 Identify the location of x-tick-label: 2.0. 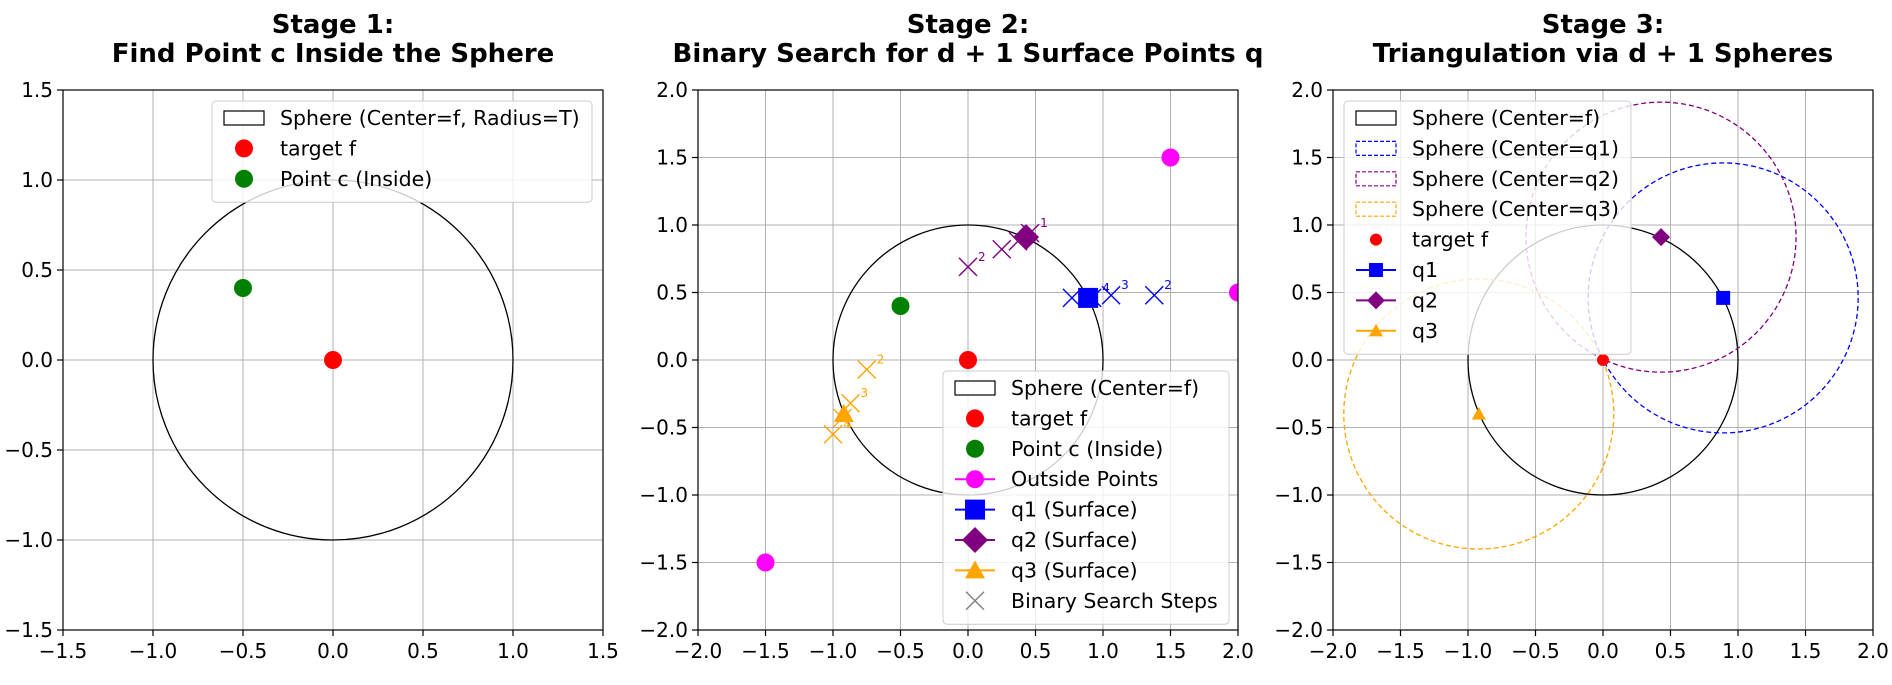
(1238, 651).